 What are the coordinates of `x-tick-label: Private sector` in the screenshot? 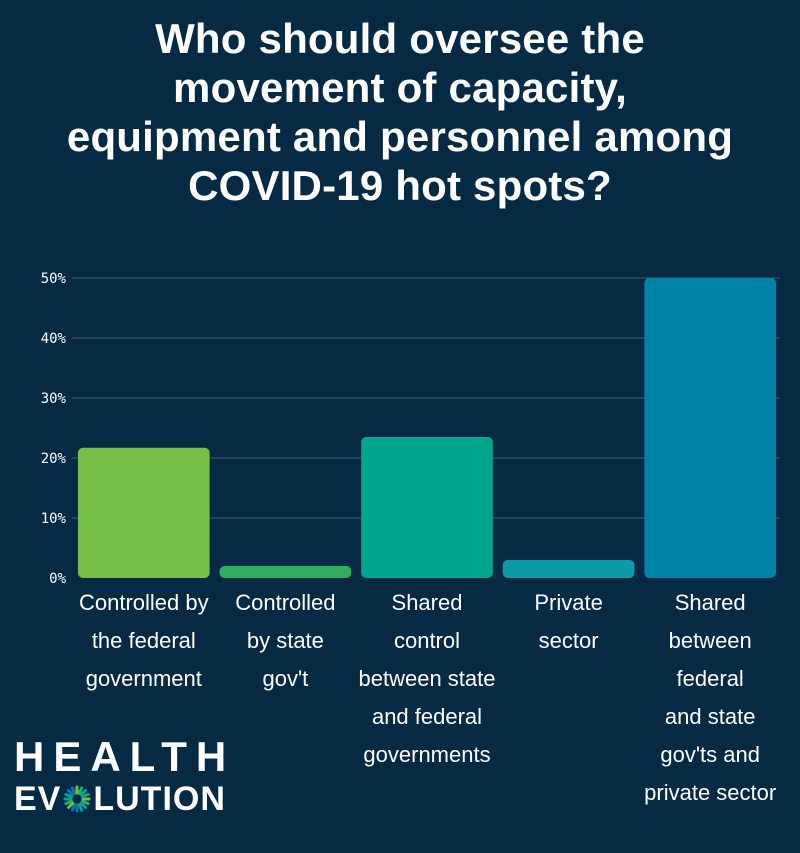 It's located at (568, 621).